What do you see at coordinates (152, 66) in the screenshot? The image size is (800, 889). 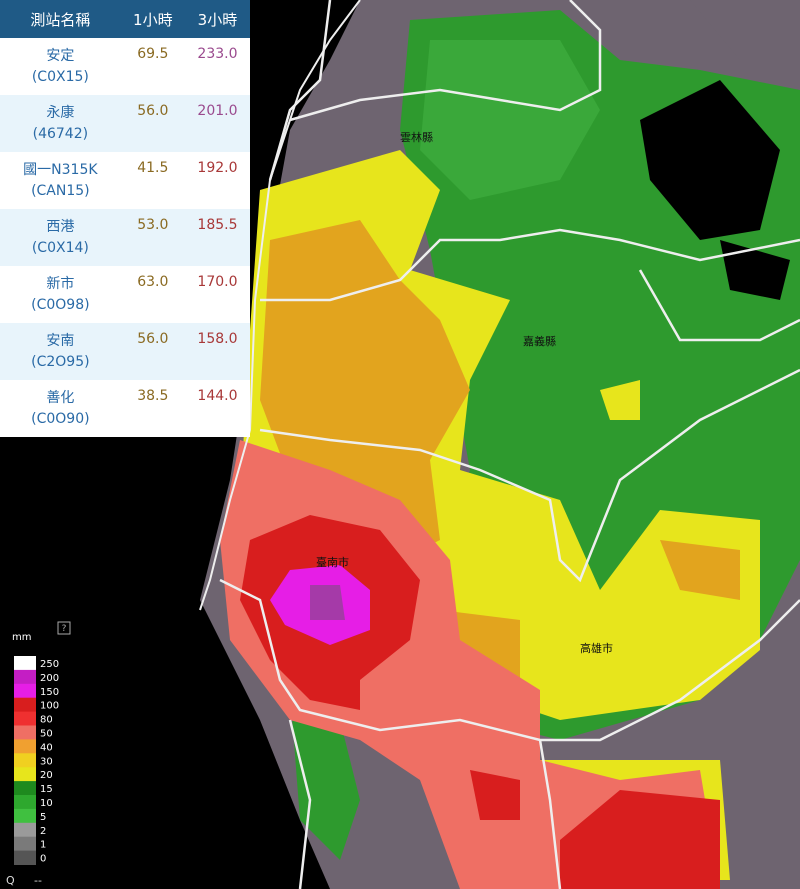 I see `rain-1h: 69.5` at bounding box center [152, 66].